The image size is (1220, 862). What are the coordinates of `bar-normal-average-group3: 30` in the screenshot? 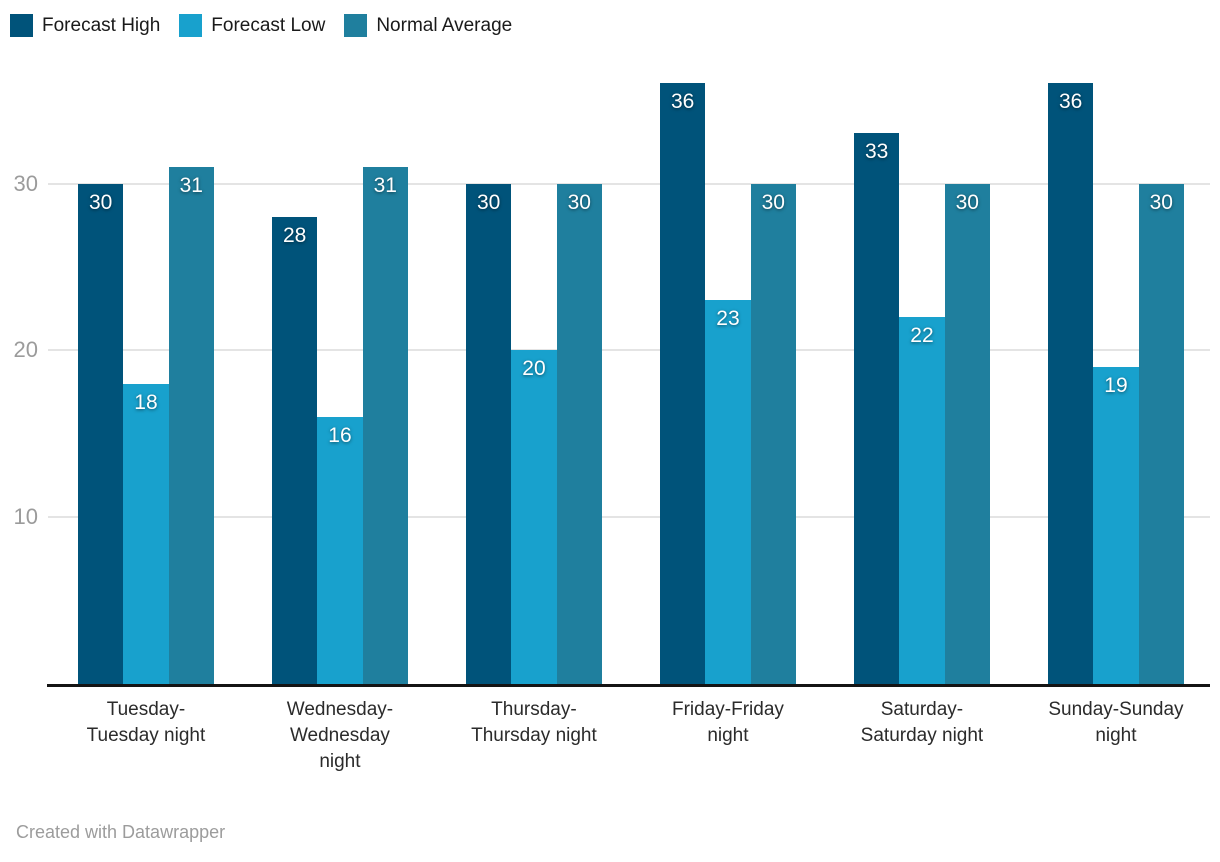 It's located at (579, 433).